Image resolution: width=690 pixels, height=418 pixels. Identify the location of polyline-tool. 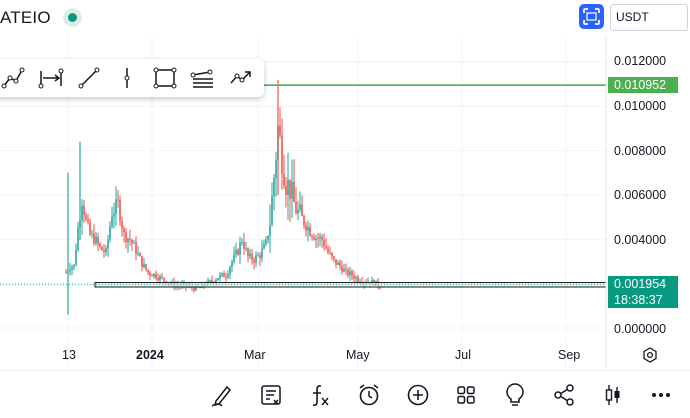
(13, 78).